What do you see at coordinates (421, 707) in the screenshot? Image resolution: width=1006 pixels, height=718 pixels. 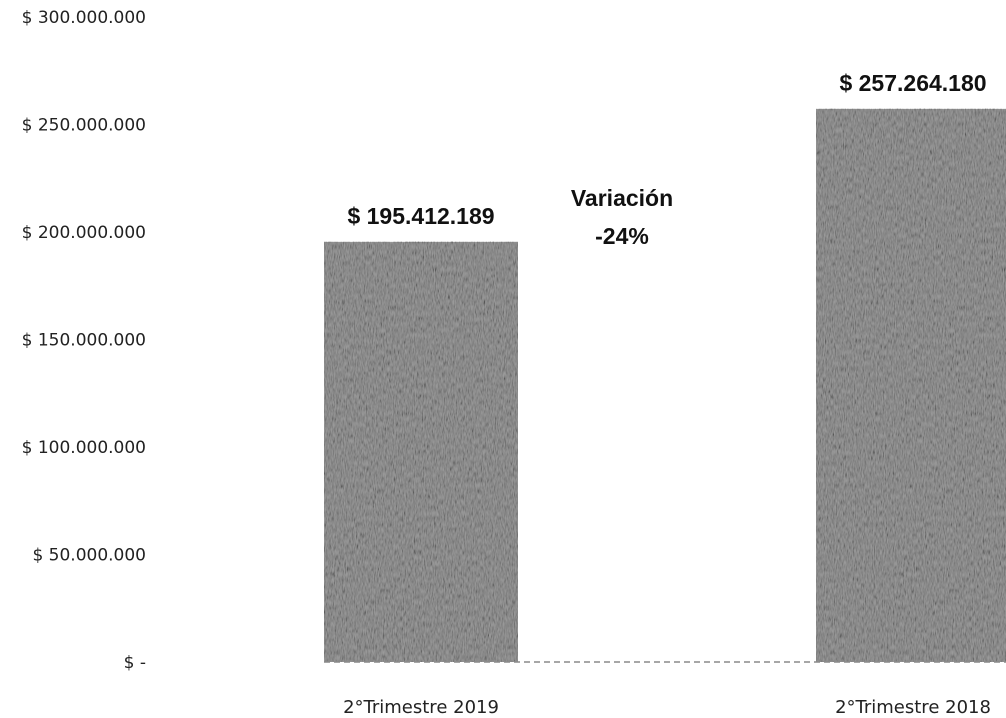 I see `x-category-label: 2°Trimestre 2019` at bounding box center [421, 707].